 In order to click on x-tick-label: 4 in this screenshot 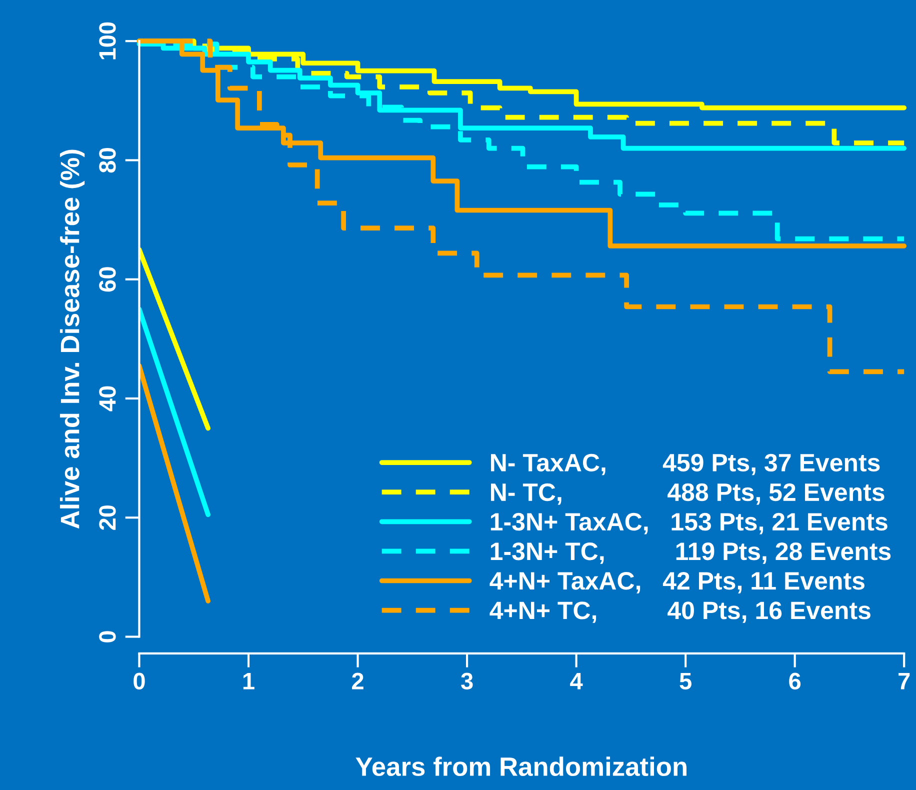, I will do `click(576, 681)`.